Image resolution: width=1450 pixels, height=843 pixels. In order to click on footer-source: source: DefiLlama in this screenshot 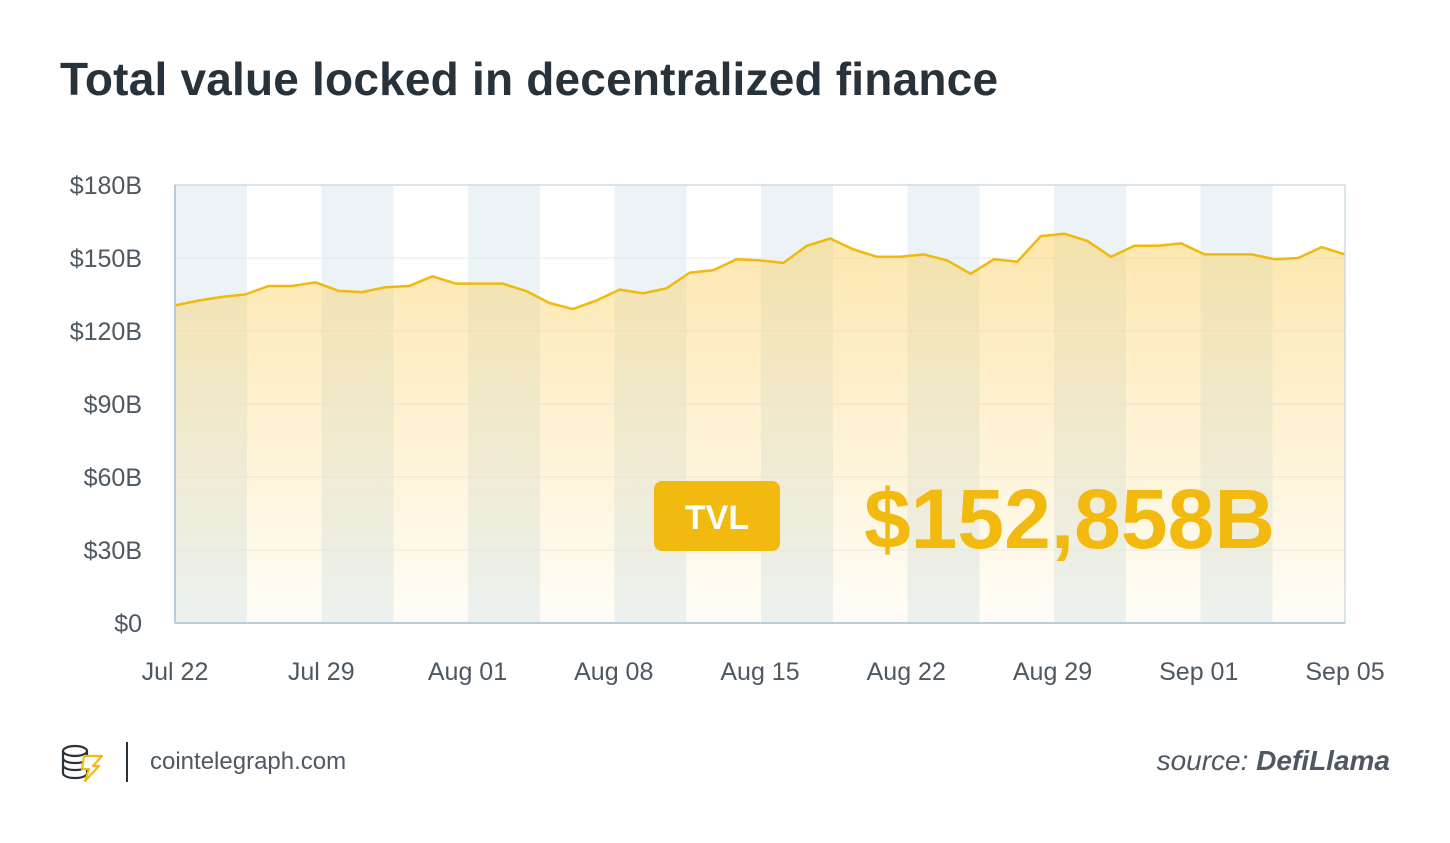, I will do `click(1273, 761)`.